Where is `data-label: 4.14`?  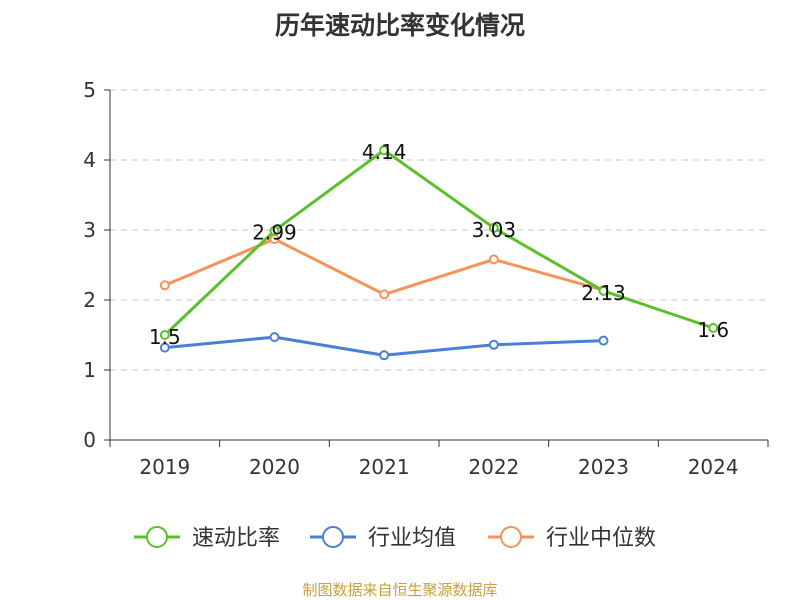 data-label: 4.14 is located at coordinates (384, 152).